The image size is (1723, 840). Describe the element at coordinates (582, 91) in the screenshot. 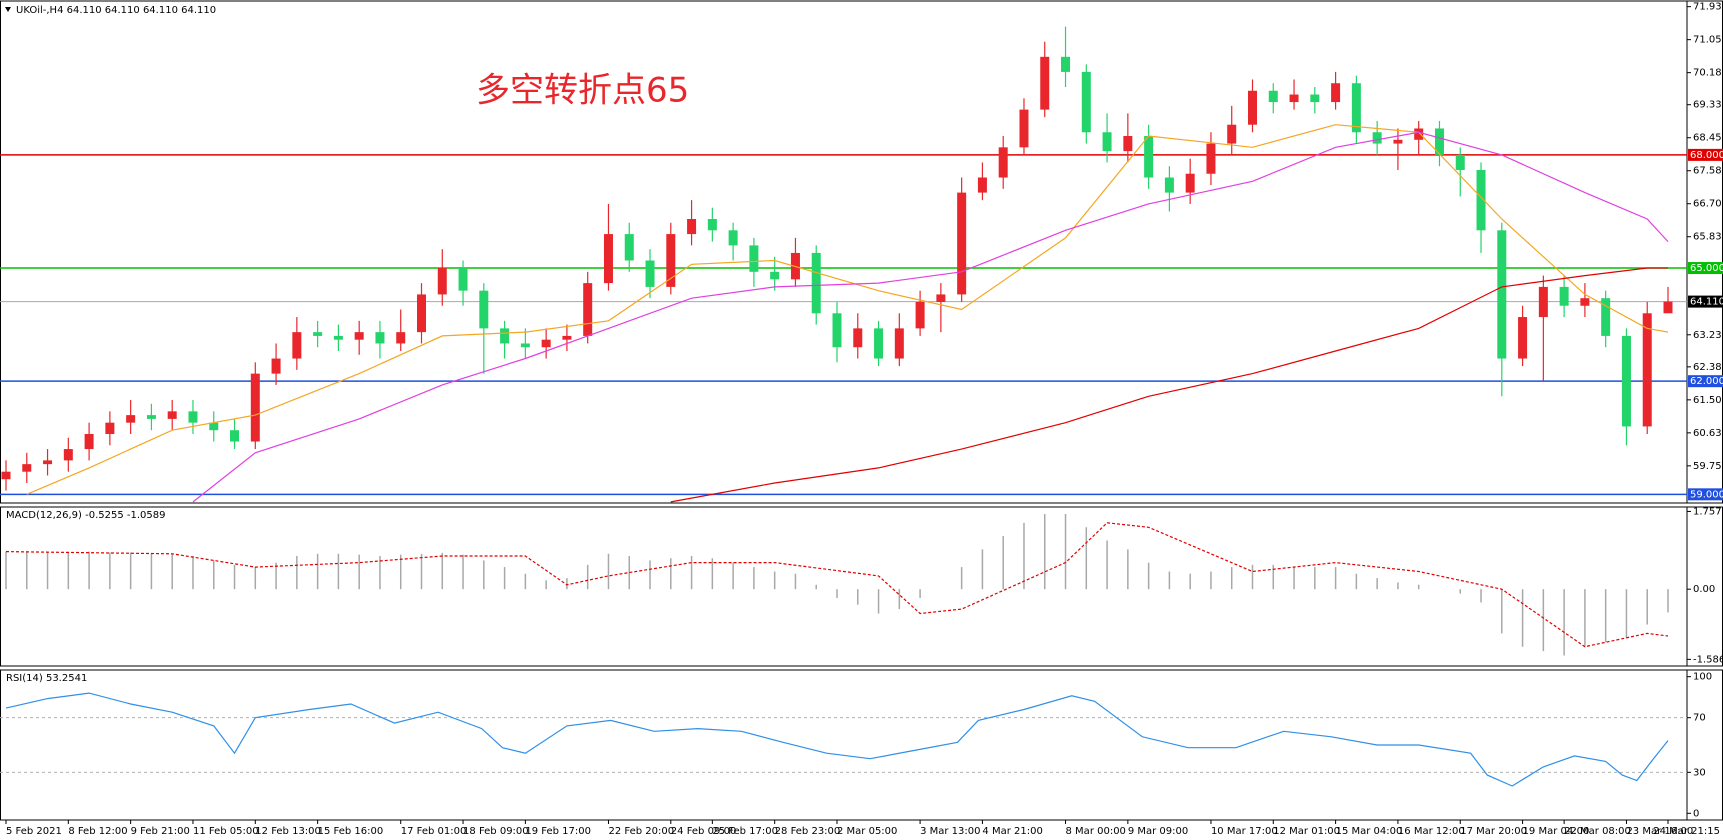

I see `annotation: 多空转折点65` at that location.